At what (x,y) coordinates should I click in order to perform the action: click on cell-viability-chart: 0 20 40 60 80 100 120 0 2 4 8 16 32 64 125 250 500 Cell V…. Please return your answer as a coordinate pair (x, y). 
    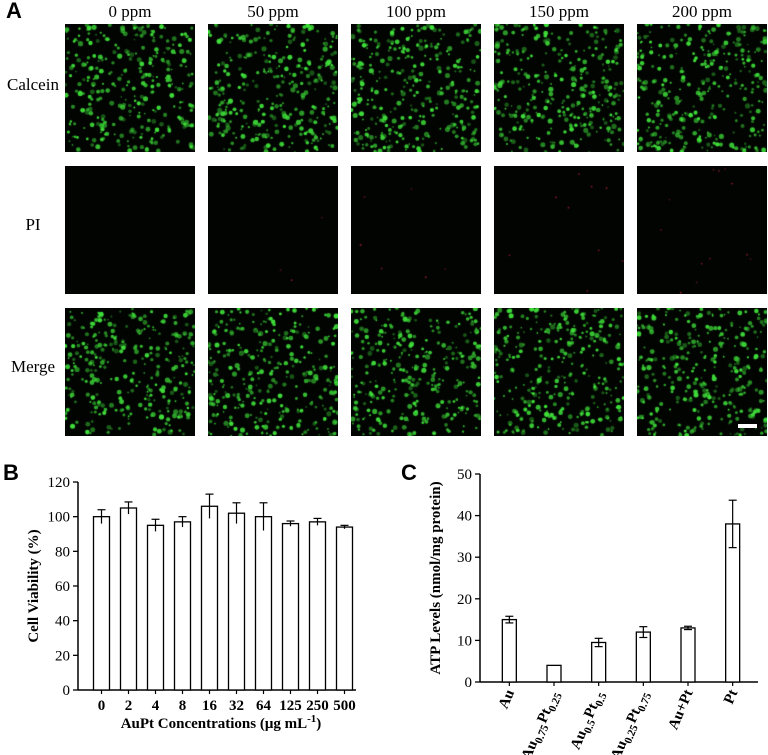
    Looking at the image, I should click on (191, 603).